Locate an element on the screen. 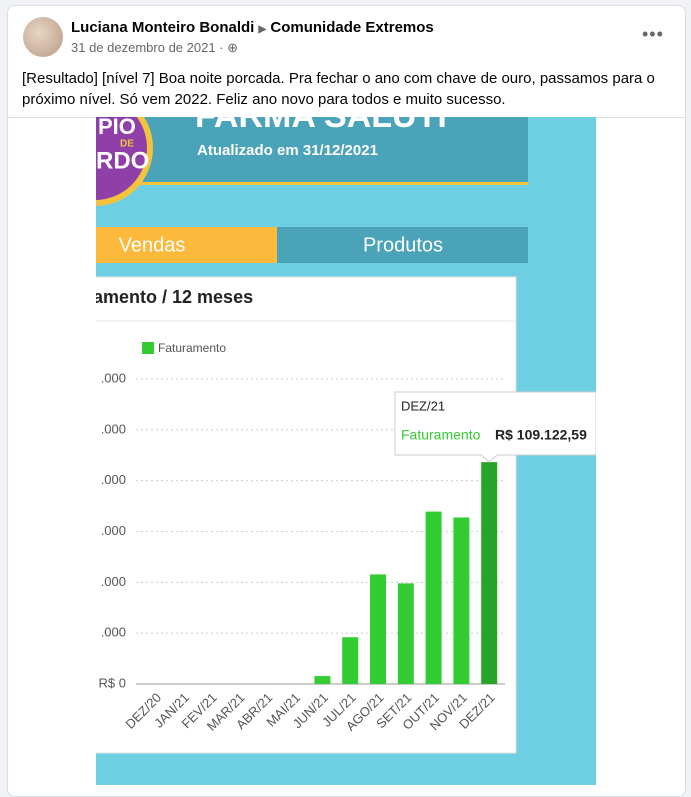 This screenshot has width=691, height=797. banner is located at coordinates (312, 150).